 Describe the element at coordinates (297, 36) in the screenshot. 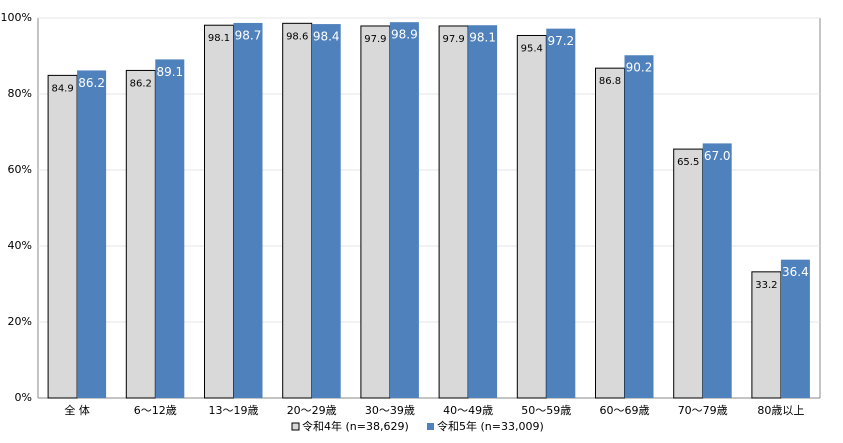

I see `value-label: 98.6` at that location.